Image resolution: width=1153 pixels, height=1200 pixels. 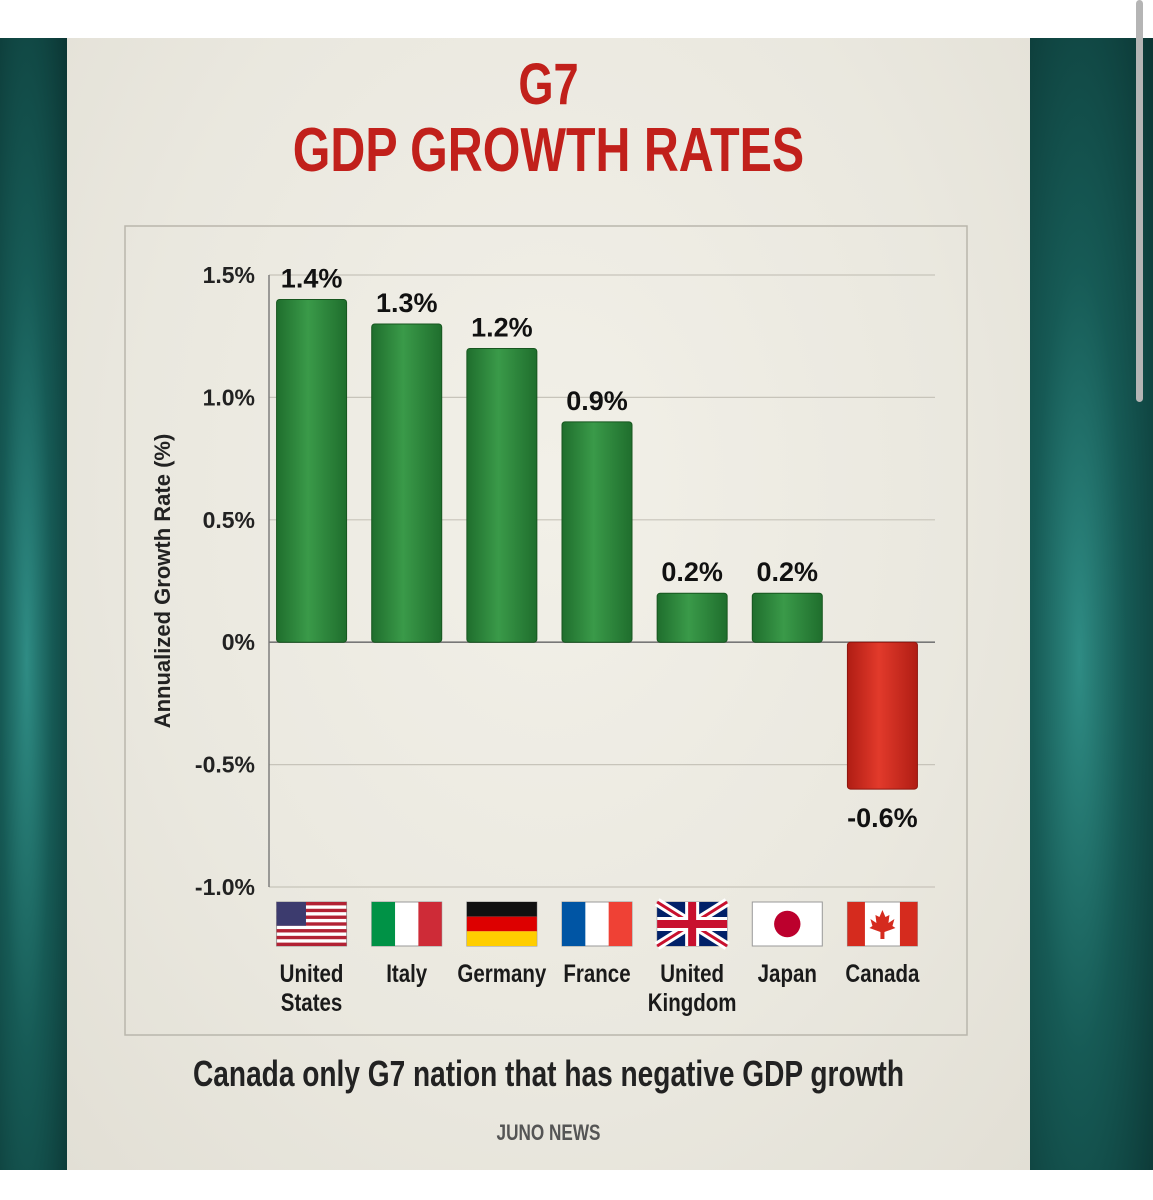 I want to click on y-tick-label: 0.5%, so click(x=229, y=520).